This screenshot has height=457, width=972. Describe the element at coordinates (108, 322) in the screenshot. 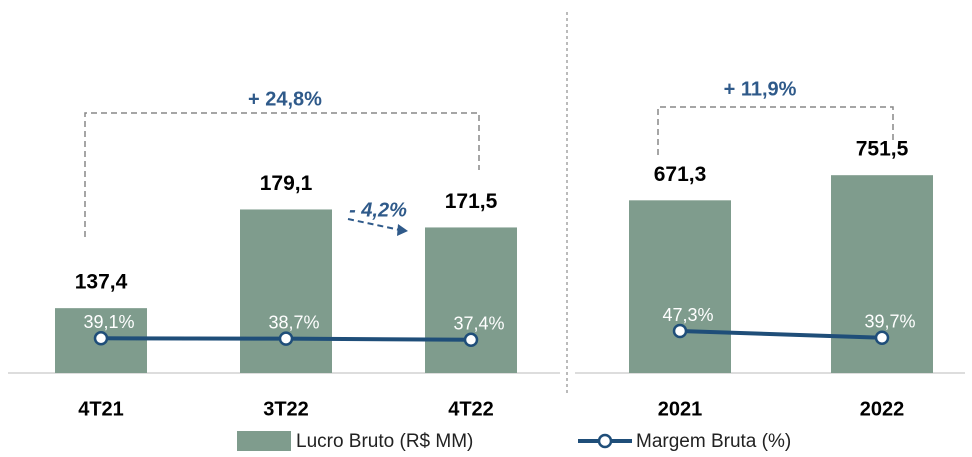

I see `value-label: 39,1%` at that location.